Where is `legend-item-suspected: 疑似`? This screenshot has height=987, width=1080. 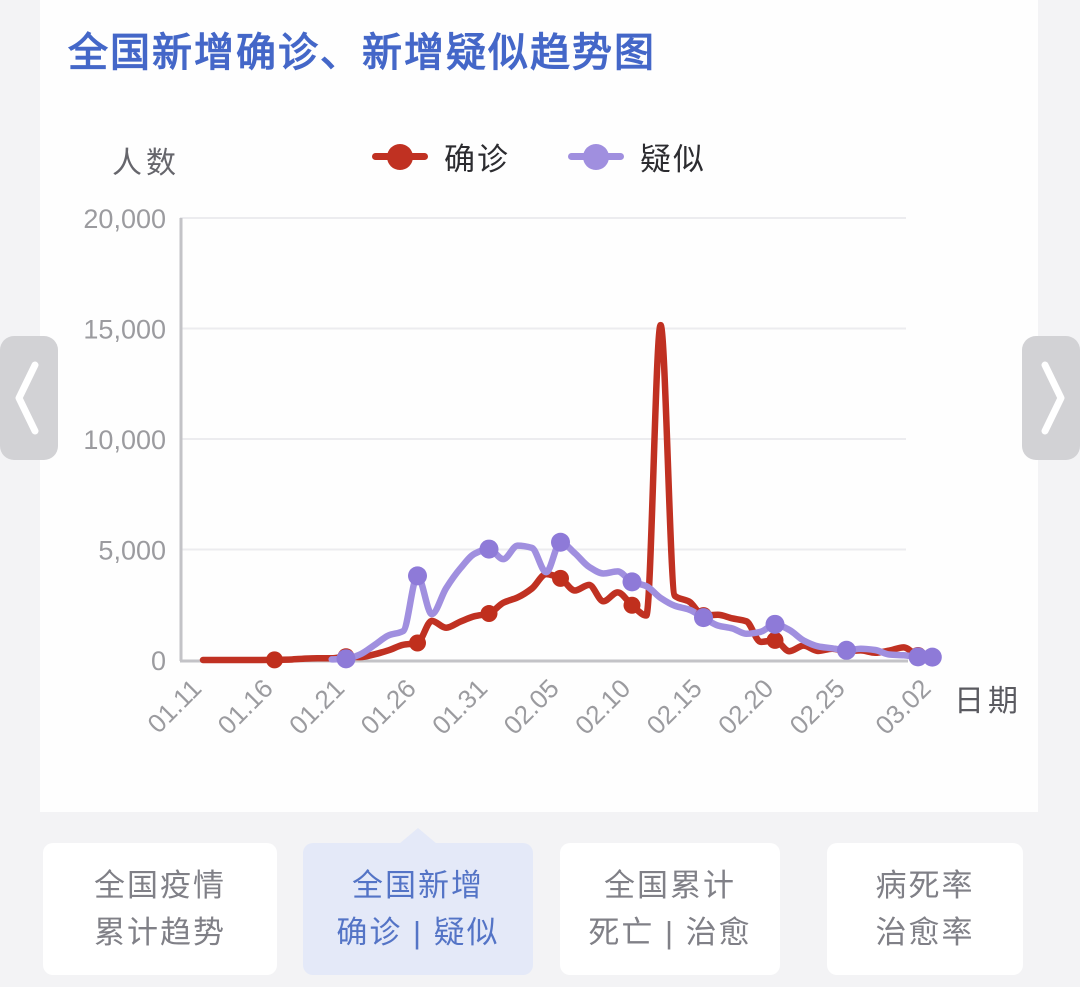 legend-item-suspected: 疑似 is located at coordinates (637, 156).